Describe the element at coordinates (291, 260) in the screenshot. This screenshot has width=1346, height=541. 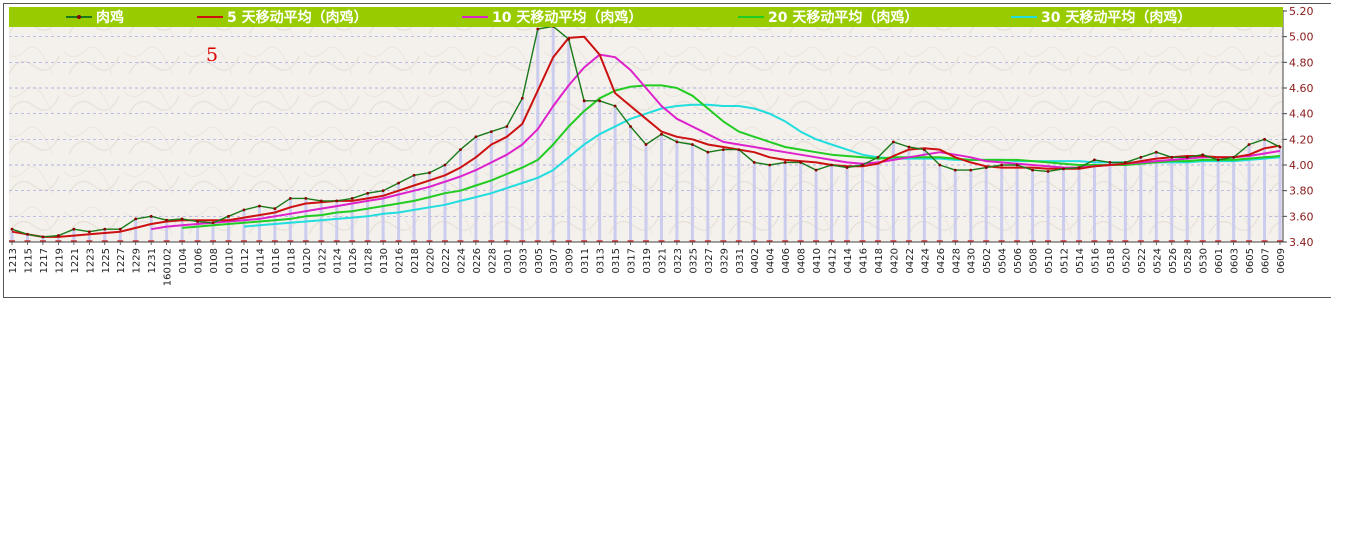
I see `x-tick-label: 0118` at that location.